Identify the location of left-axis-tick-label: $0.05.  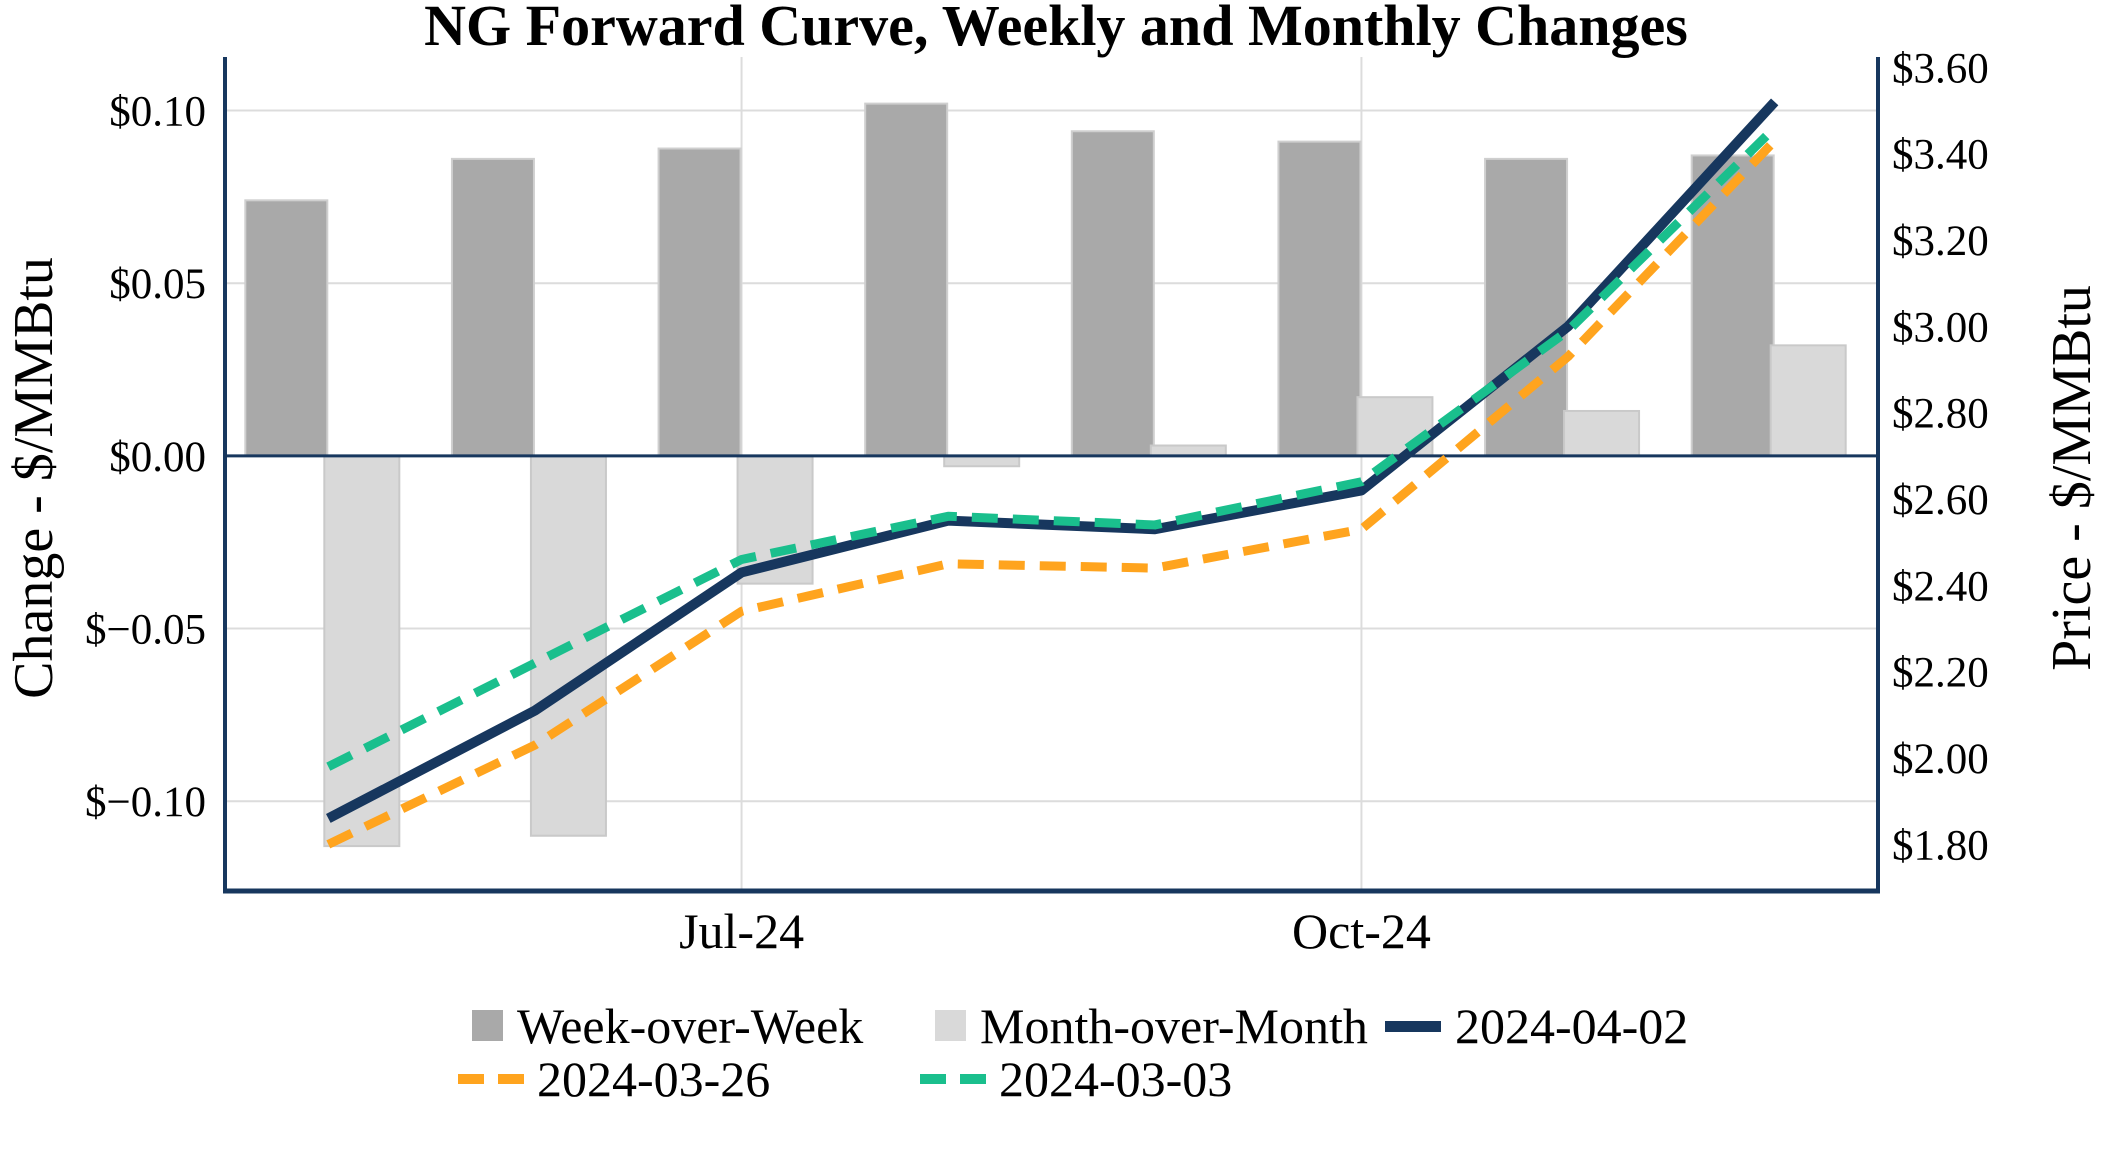
(157, 284).